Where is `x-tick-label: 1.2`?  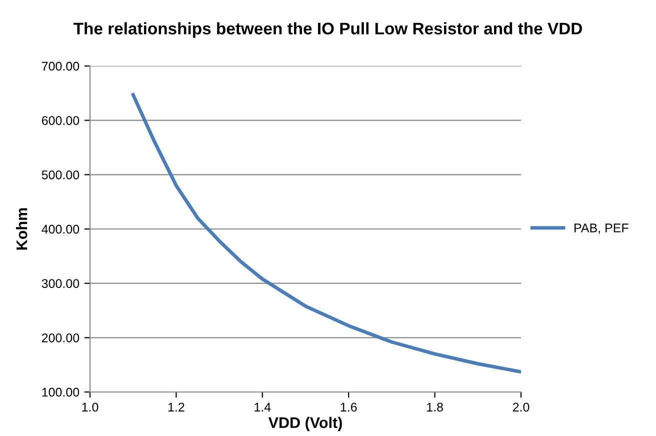
x-tick-label: 1.2 is located at coordinates (176, 407).